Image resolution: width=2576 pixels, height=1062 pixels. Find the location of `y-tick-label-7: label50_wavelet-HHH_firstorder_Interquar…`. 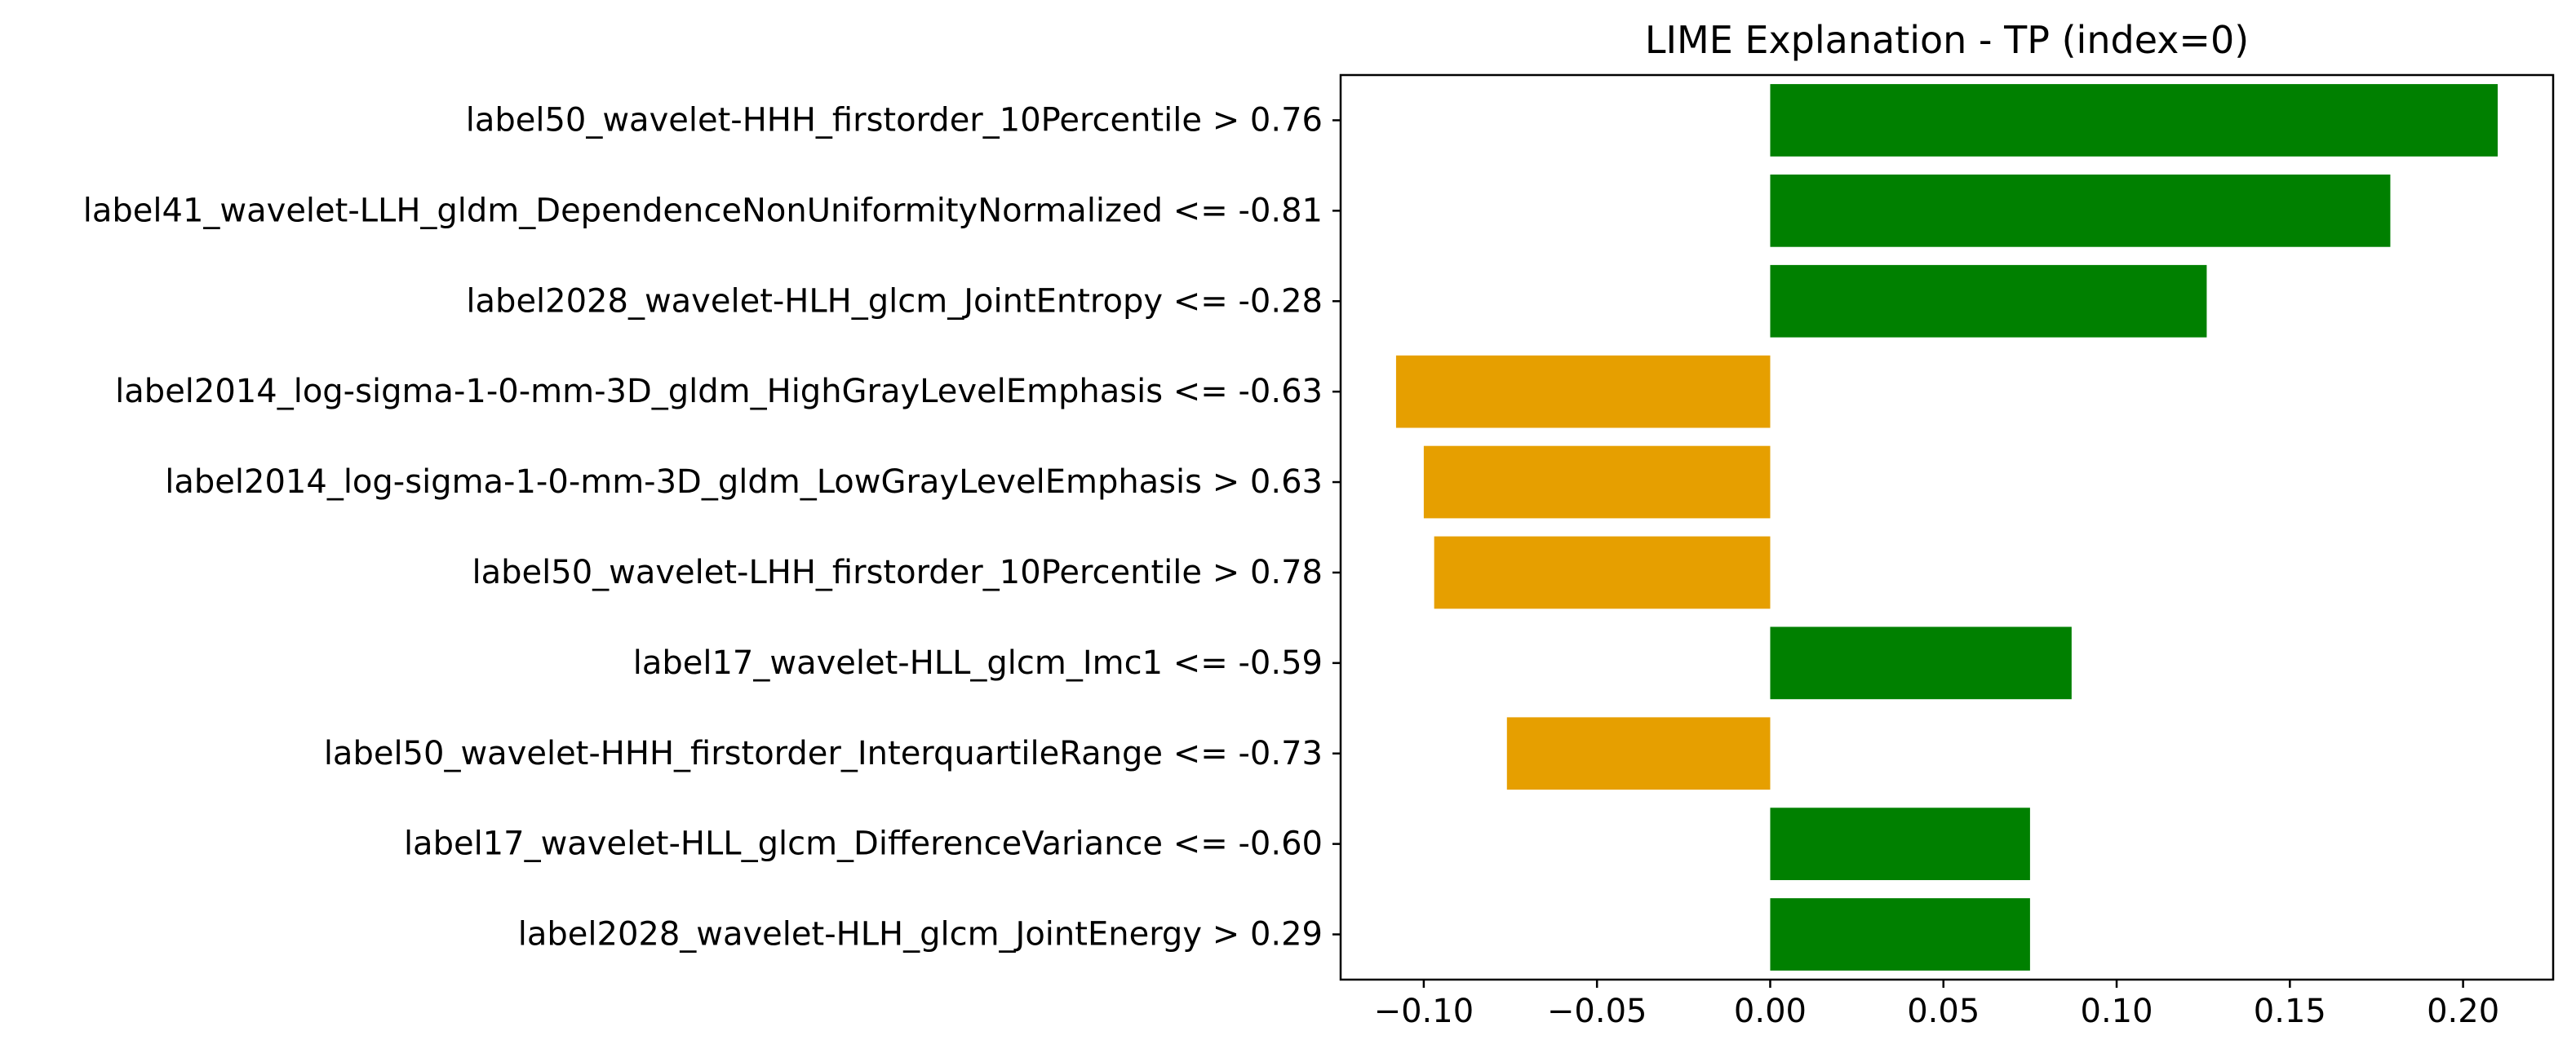

y-tick-label-7: label50_wavelet-HHH_firstorder_Interquar… is located at coordinates (823, 753).